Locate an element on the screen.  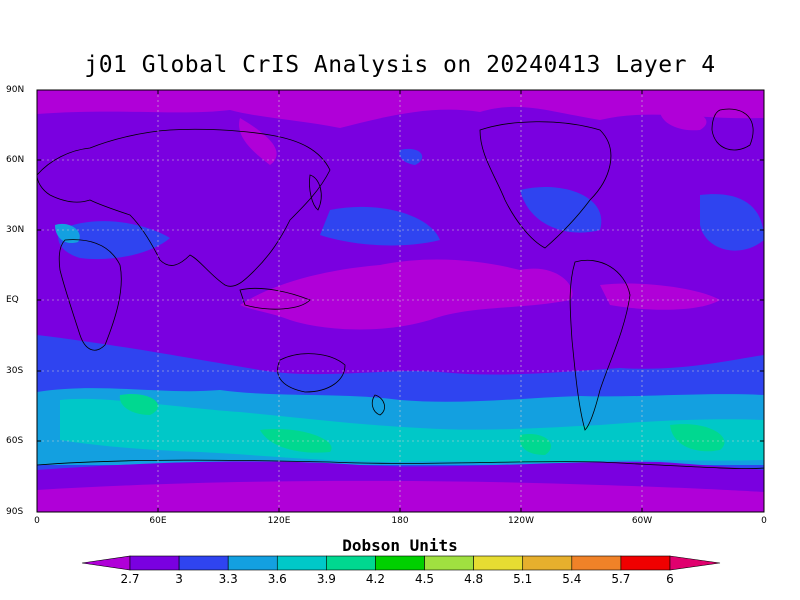
y-tick-label: 90N is located at coordinates (15, 90).